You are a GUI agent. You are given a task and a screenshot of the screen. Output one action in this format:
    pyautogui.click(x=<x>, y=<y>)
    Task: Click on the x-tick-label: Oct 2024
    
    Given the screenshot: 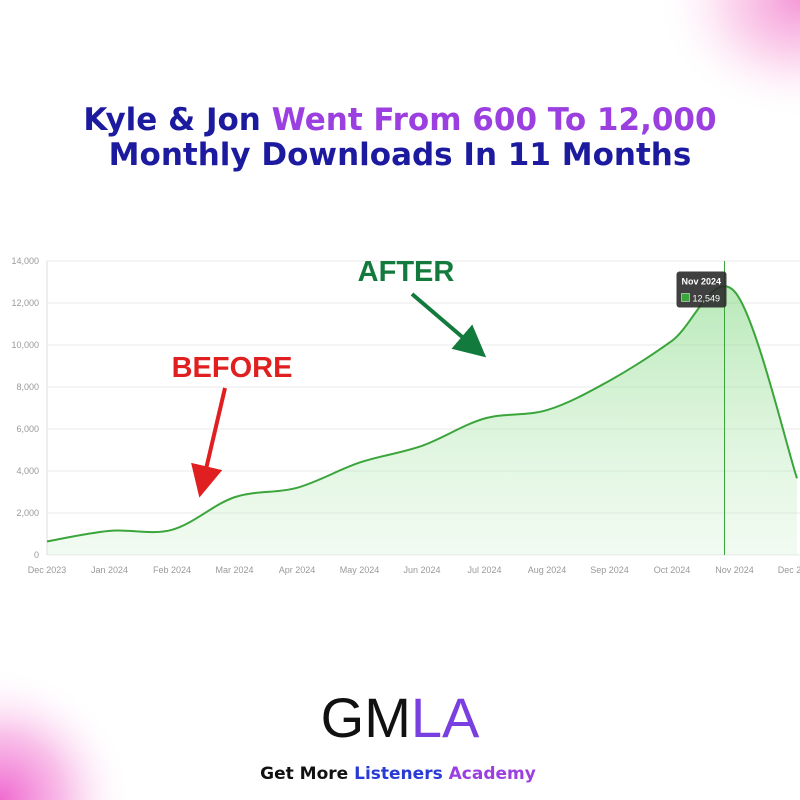 What is the action you would take?
    pyautogui.click(x=672, y=570)
    